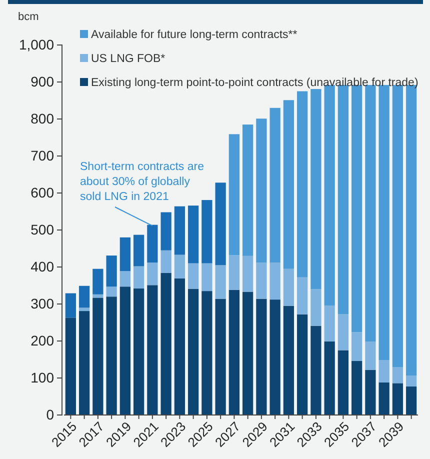 Image resolution: width=430 pixels, height=459 pixels. Describe the element at coordinates (42, 155) in the screenshot. I see `y-tick-label: 700` at that location.